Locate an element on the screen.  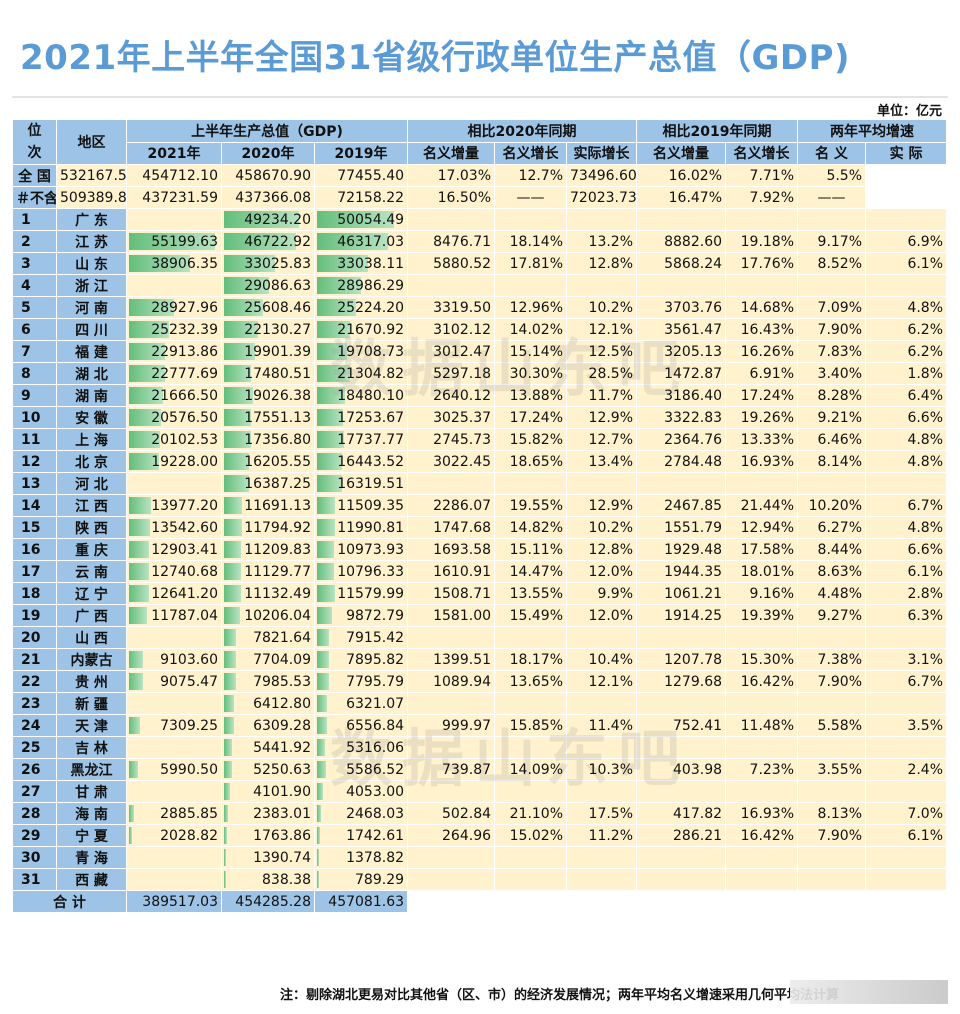
nominal-growth-2020-cell is located at coordinates (531, 879).